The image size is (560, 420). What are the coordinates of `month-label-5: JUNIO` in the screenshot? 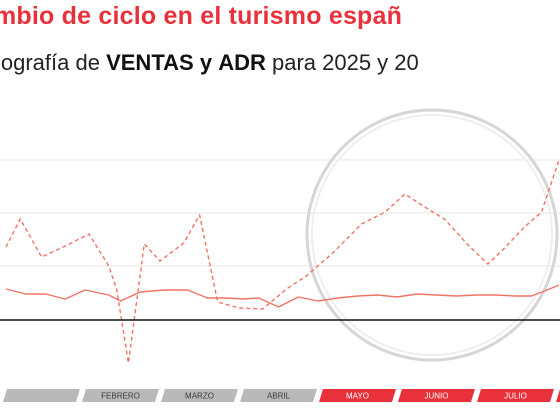 It's located at (437, 396).